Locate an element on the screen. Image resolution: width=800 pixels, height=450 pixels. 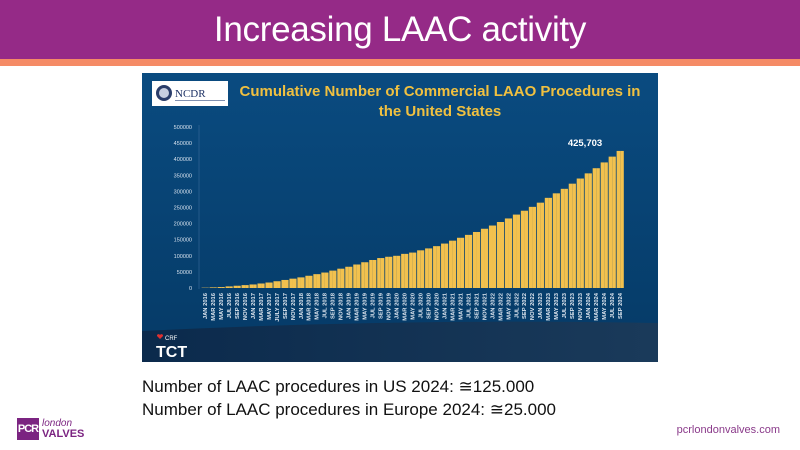
x-tick-label: MAY 2022 is located at coordinates (509, 306).